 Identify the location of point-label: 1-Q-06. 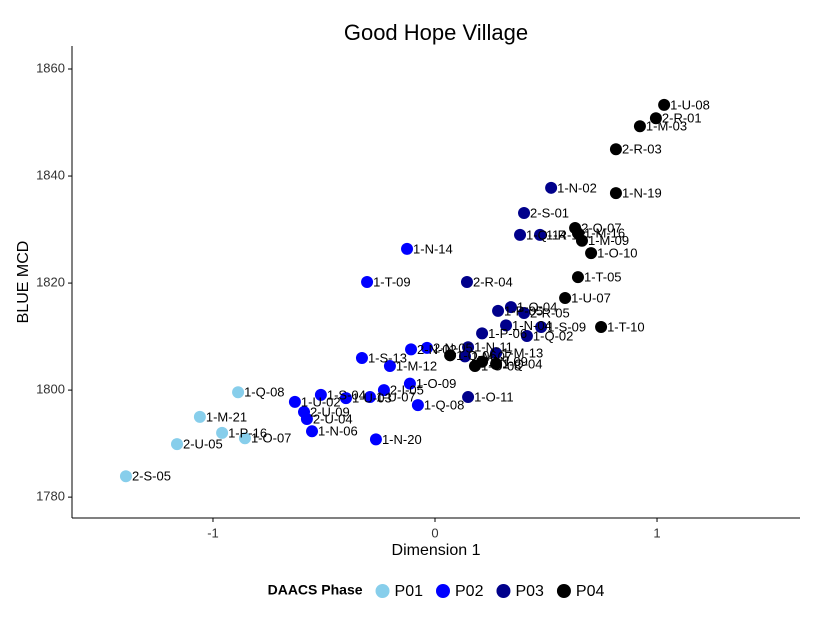
(476, 355).